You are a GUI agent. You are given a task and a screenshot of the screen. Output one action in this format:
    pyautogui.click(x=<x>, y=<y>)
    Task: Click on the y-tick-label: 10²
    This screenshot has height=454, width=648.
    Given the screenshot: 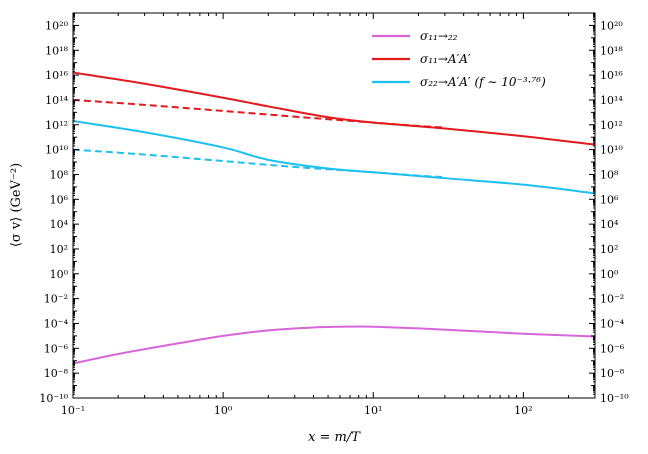 What is the action you would take?
    pyautogui.click(x=59, y=249)
    